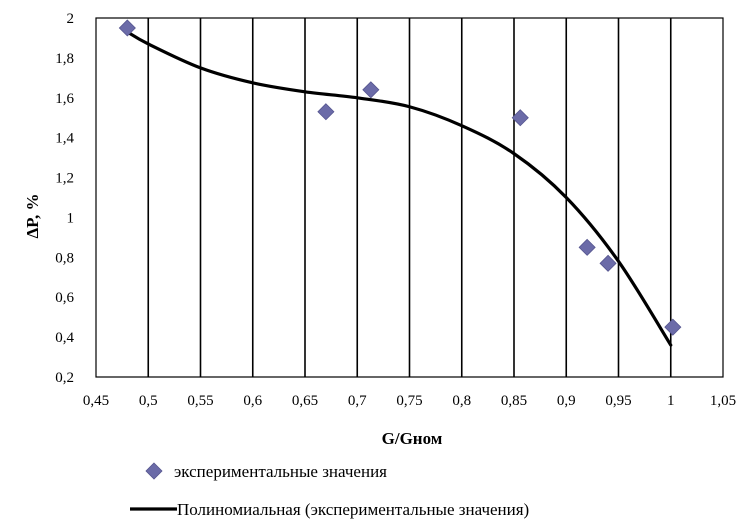 The height and width of the screenshot is (521, 741). I want to click on y-tick-label: 1,2, so click(64, 179).